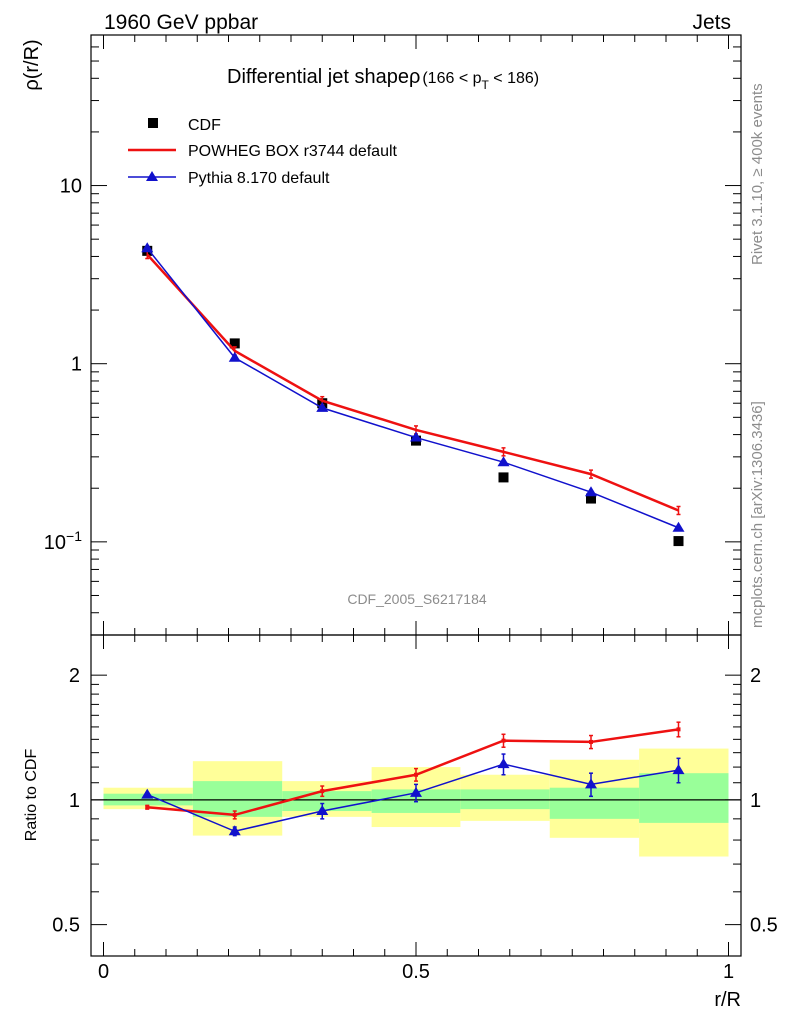 This screenshot has height=1024, width=786. I want to click on legend-pythia-marker, so click(152, 176).